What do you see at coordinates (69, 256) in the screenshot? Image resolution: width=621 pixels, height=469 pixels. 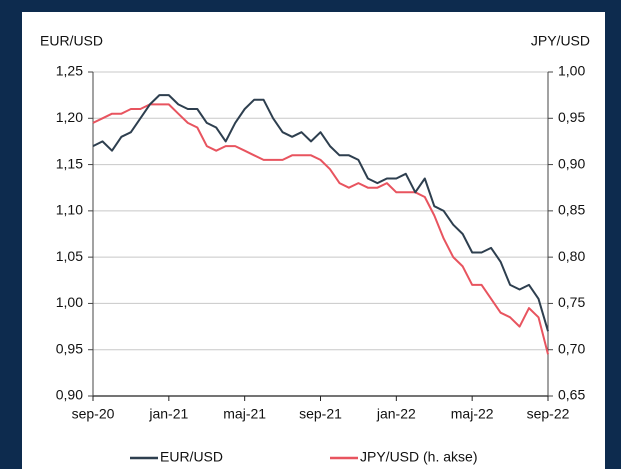 I see `y-tick-label: 1,05` at bounding box center [69, 256].